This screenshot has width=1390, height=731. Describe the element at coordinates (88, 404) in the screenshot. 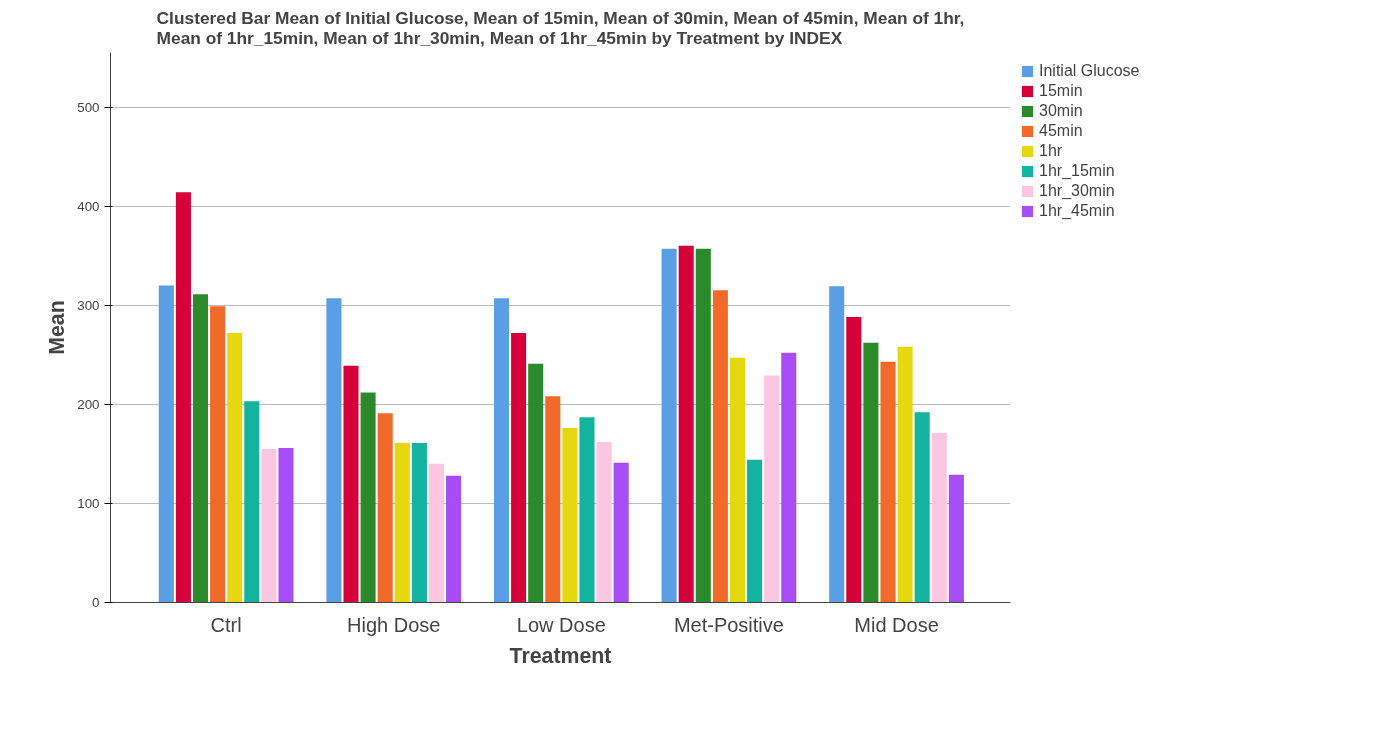

I see `y-tick-label: 200` at that location.